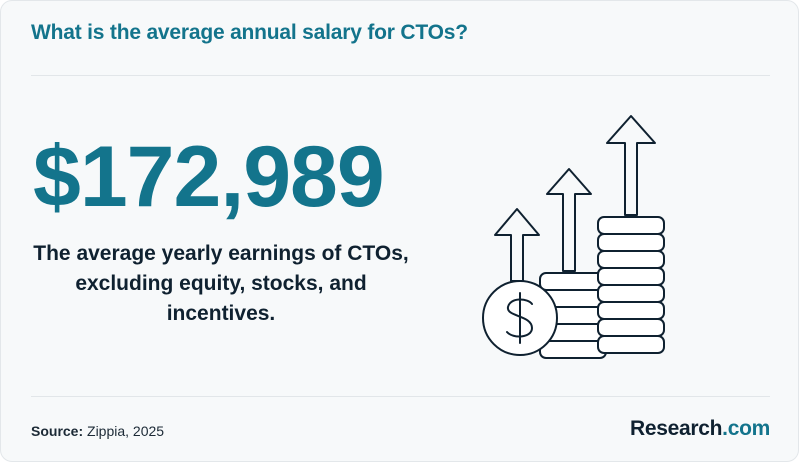 This screenshot has height=462, width=799. I want to click on brand-logo: Research.com, so click(700, 429).